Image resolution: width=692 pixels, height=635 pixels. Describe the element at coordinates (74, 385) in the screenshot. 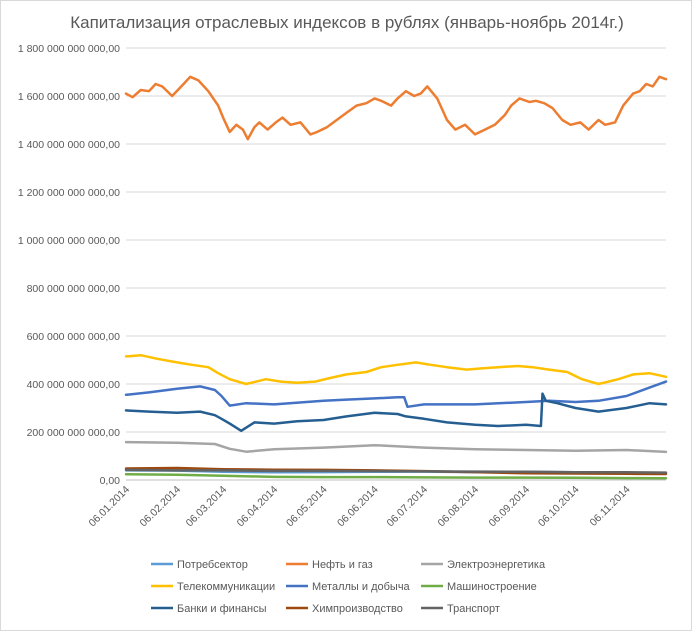

I see `y-tick-label: 400 000 000 000,00` at that location.